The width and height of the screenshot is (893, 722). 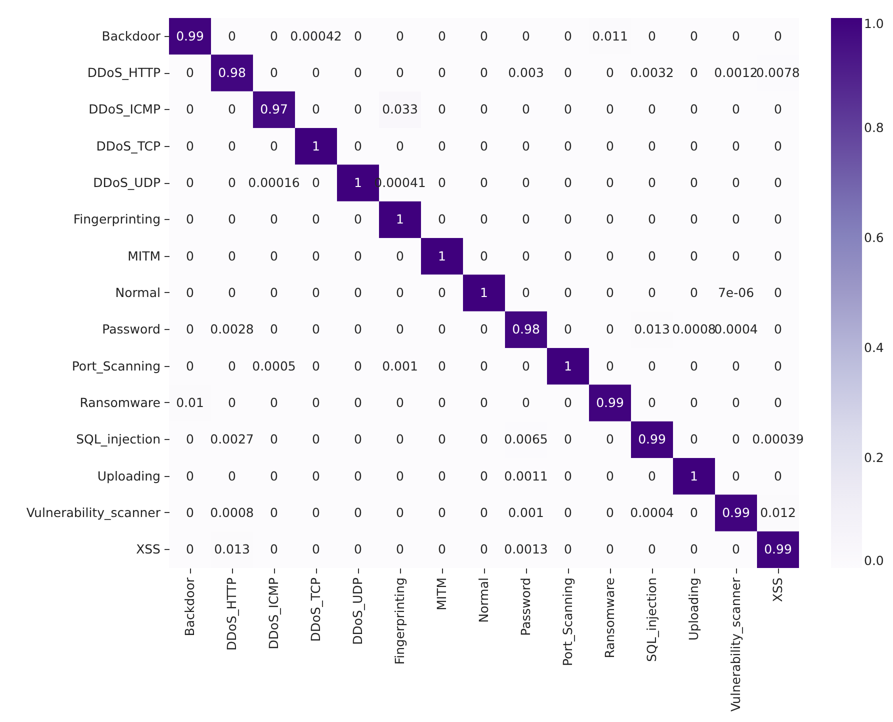 What do you see at coordinates (124, 72) in the screenshot?
I see `y-tick-label: DDoS_HTTP` at bounding box center [124, 72].